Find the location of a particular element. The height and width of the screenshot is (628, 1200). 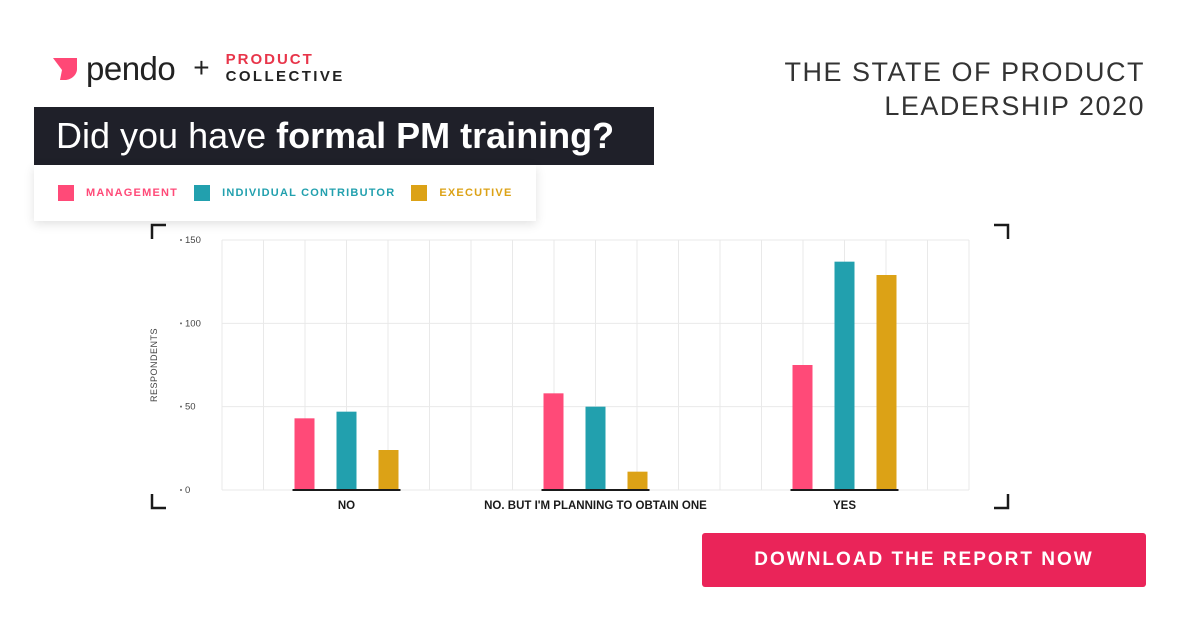

legend-item-individual-contributor: INDIVIDUAL CONTRIBUTOR is located at coordinates (294, 193).